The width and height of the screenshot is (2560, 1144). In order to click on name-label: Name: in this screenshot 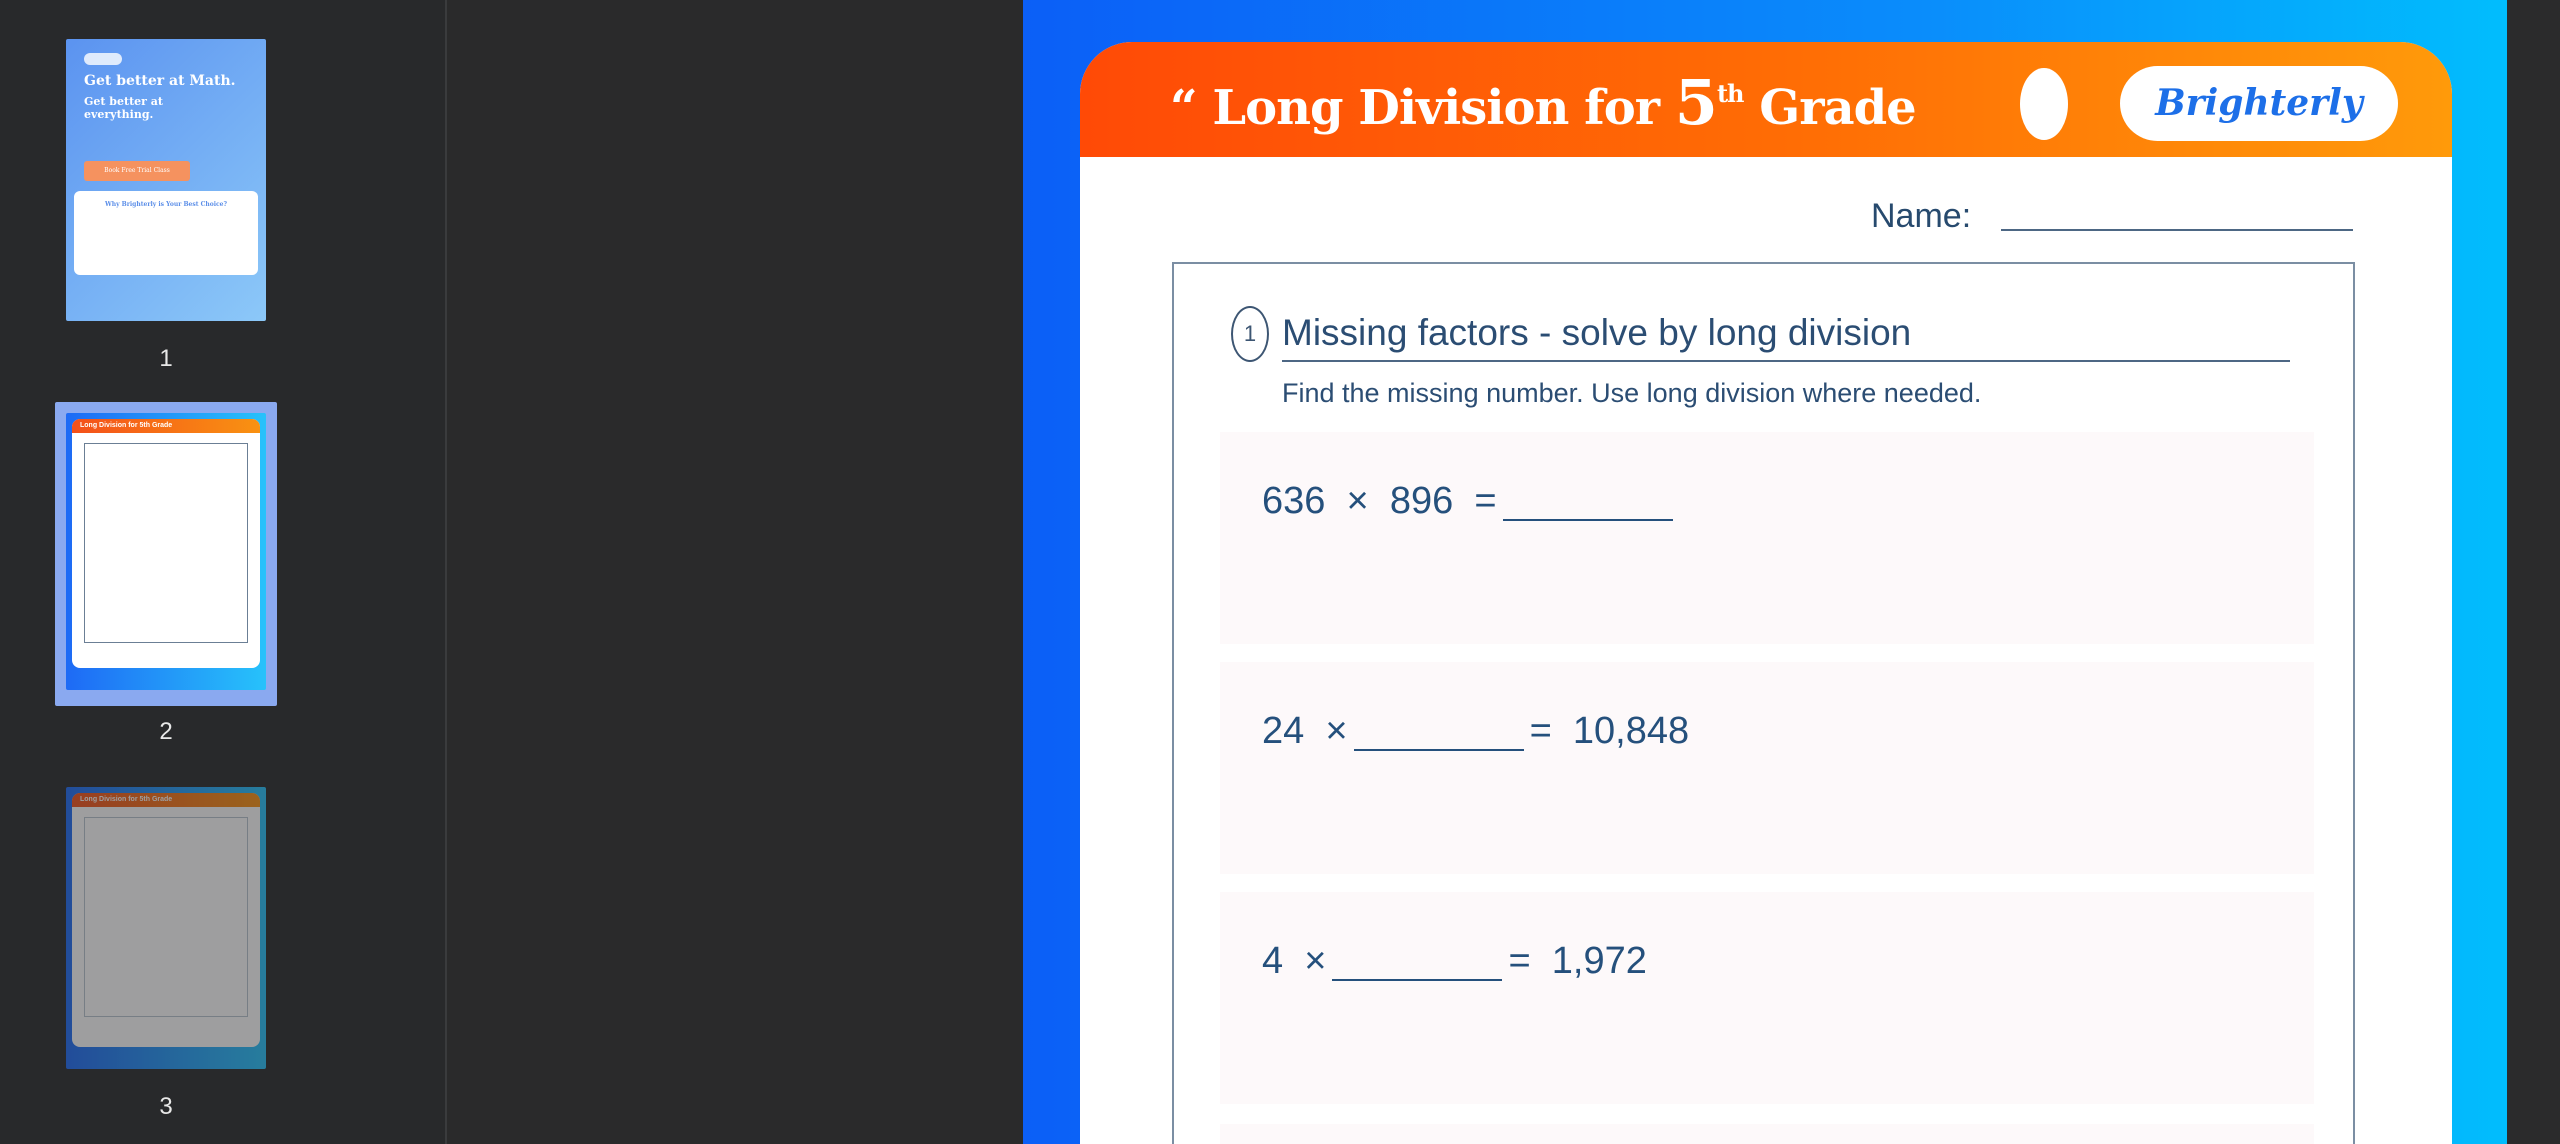, I will do `click(1921, 216)`.